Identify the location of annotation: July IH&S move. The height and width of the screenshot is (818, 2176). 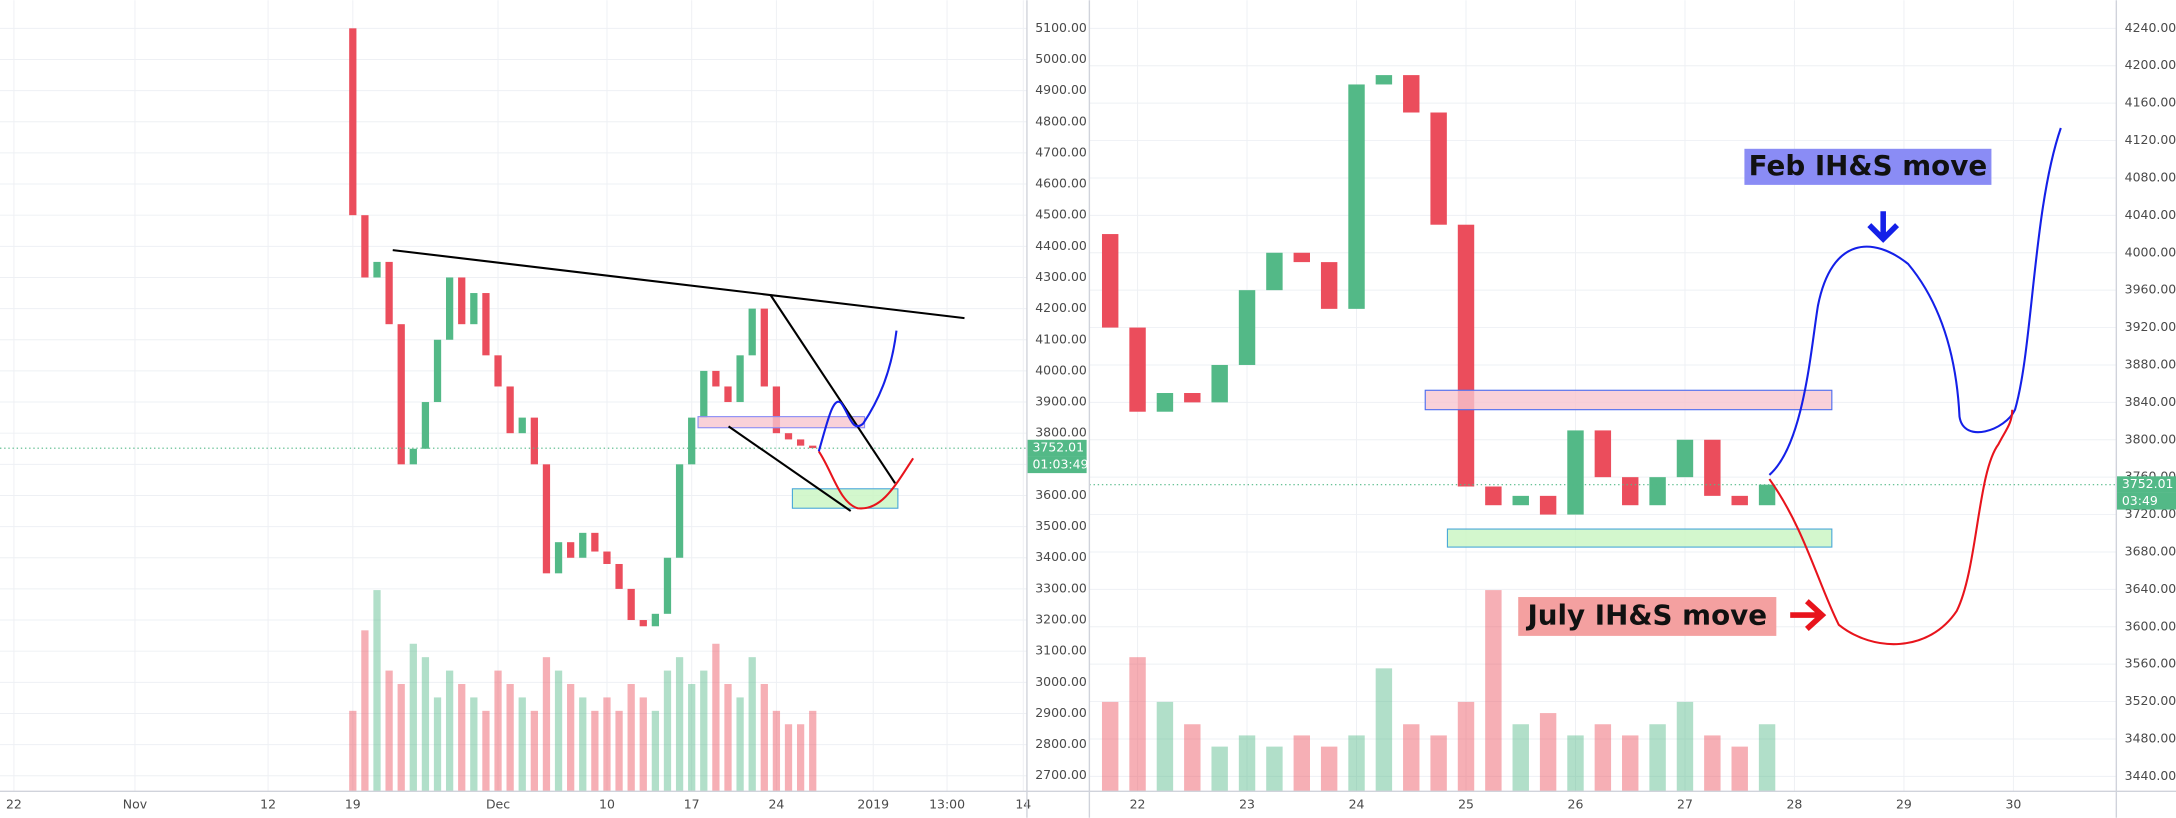
(1646, 614).